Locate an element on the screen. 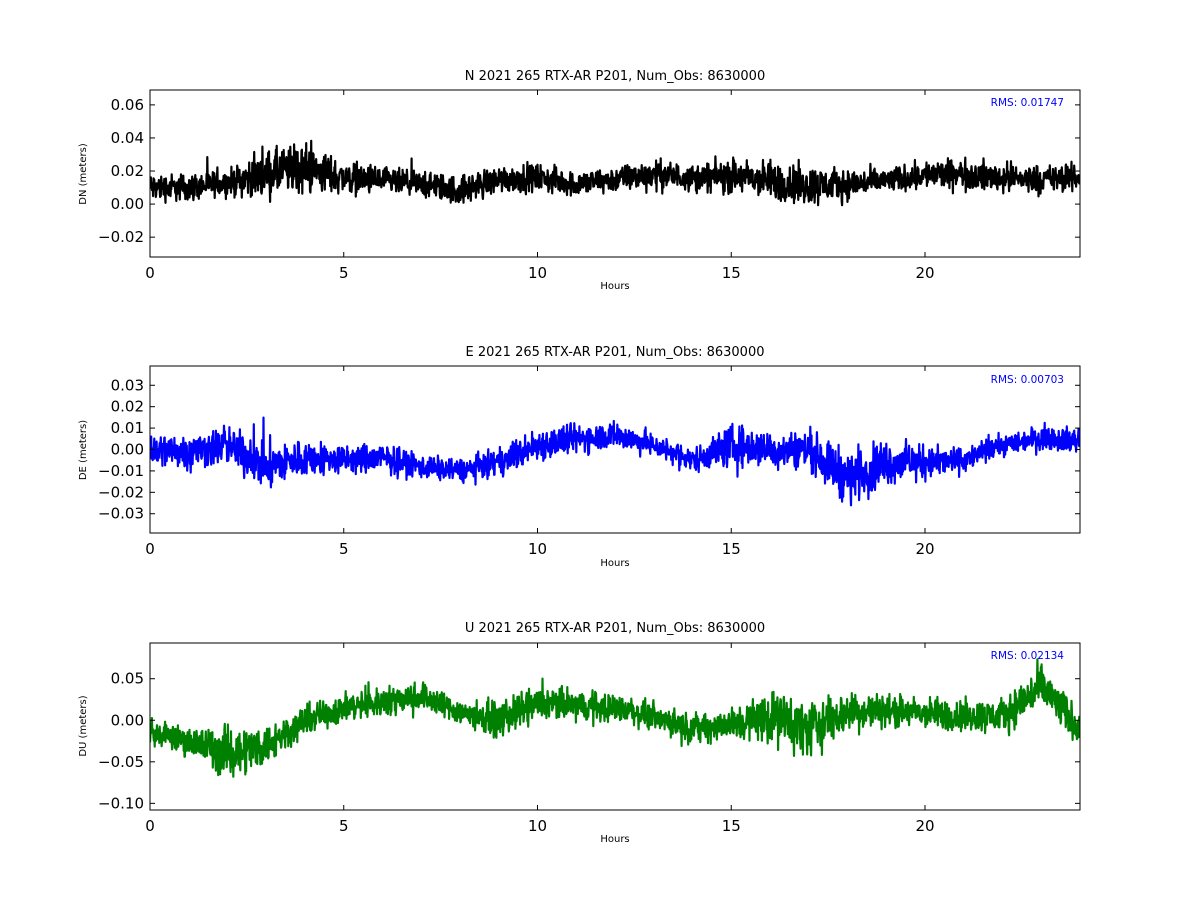 The height and width of the screenshot is (900, 1200). rms-label: RMS: 0.01747 is located at coordinates (1027, 103).